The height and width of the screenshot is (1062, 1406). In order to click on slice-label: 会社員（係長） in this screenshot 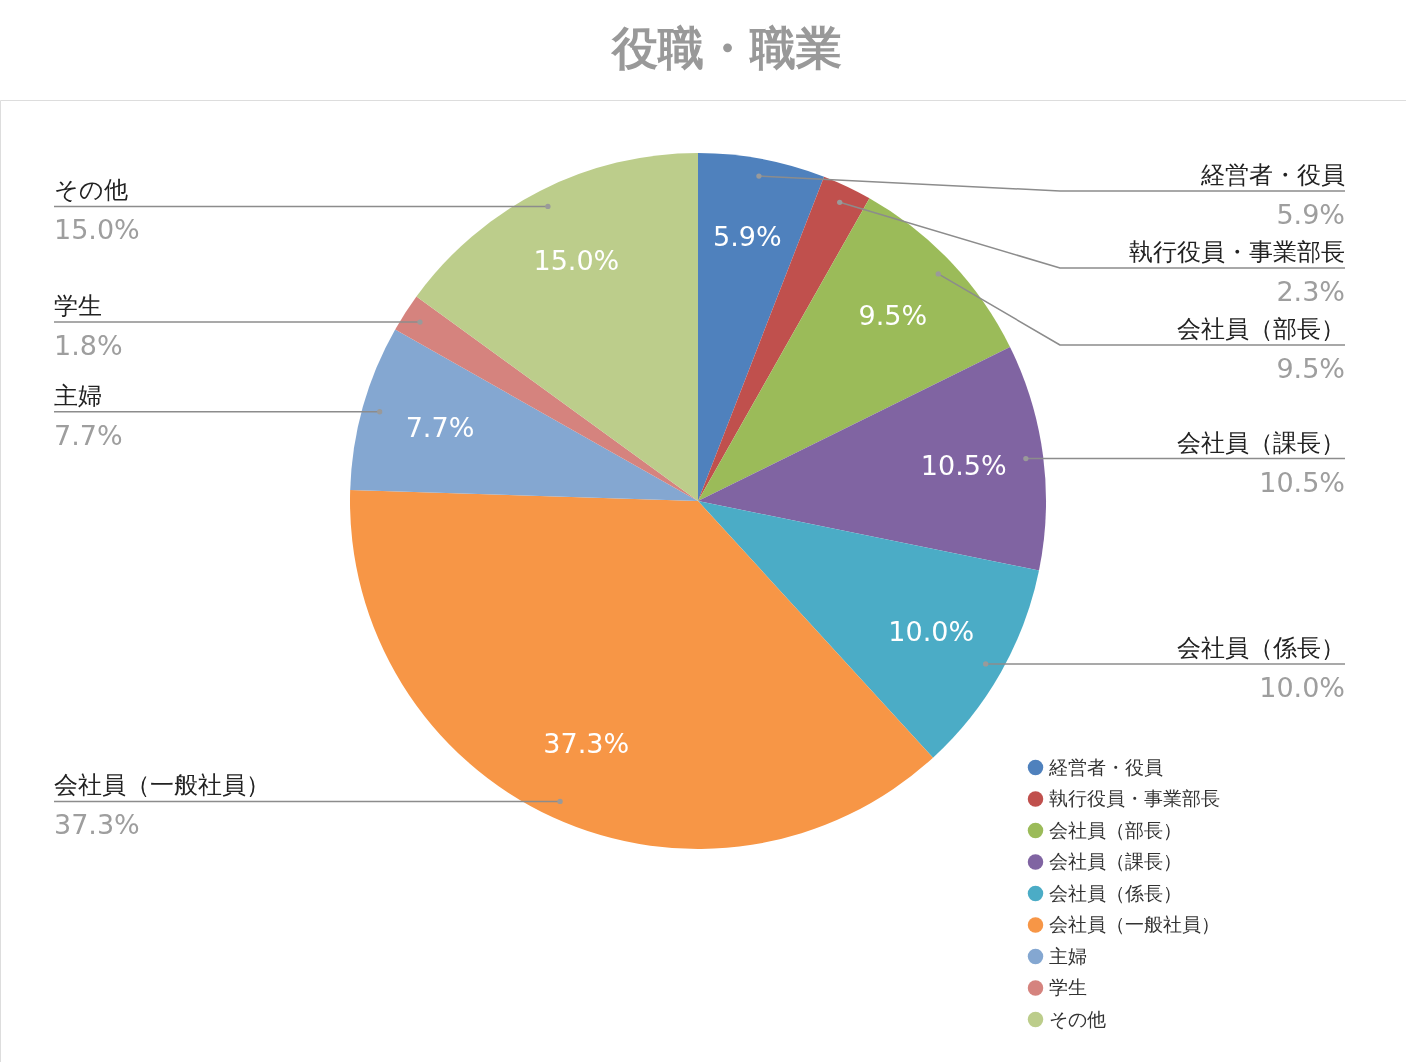, I will do `click(1261, 647)`.